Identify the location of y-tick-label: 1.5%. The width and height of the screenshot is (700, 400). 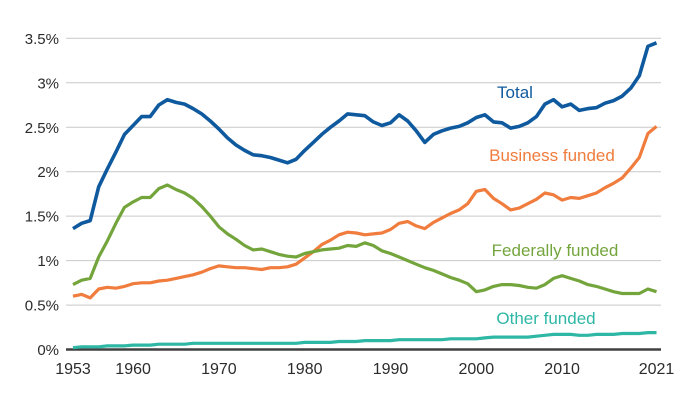
(42, 217).